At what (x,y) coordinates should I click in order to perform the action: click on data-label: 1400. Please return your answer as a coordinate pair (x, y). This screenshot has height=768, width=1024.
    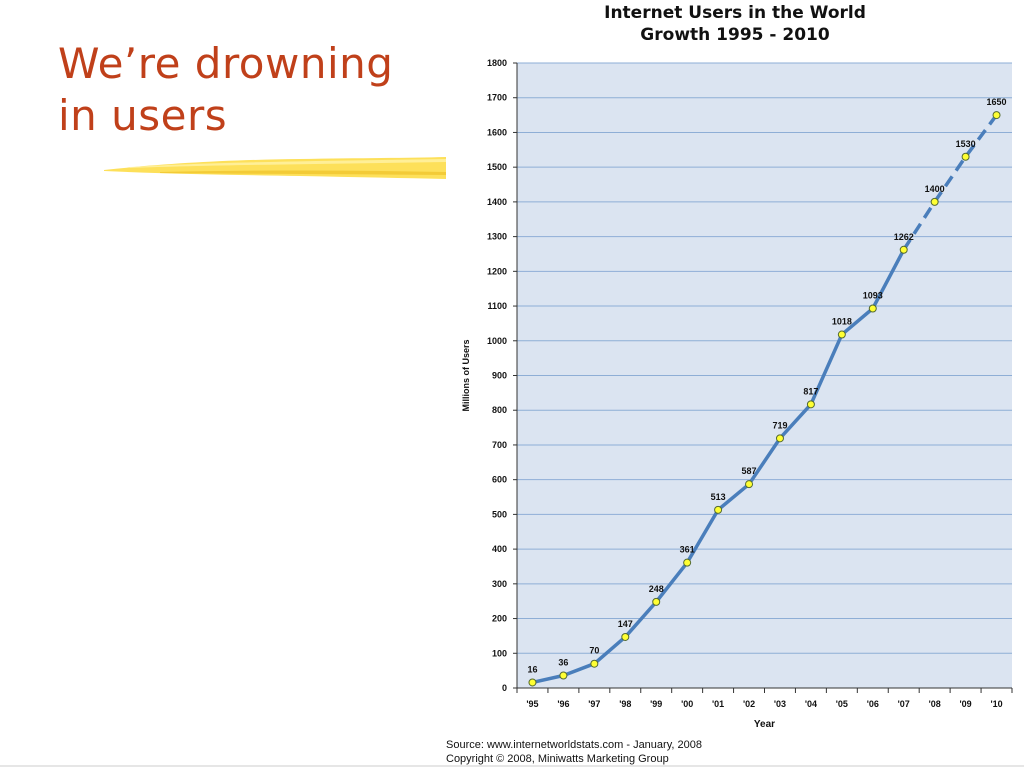
    Looking at the image, I should click on (935, 189).